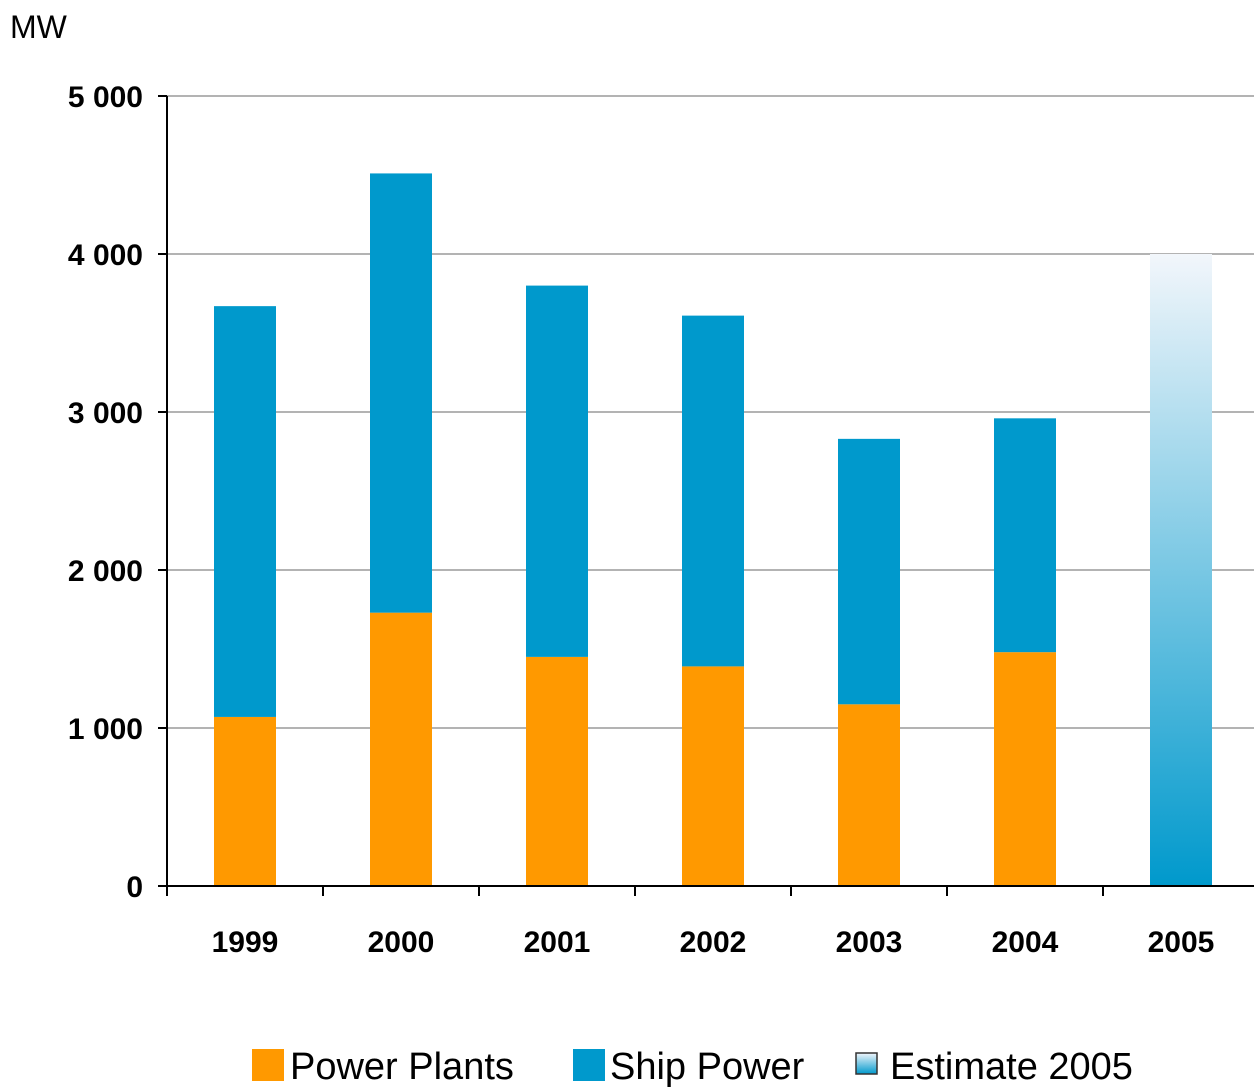  I want to click on y-tick-label: 2 000, so click(105, 571).